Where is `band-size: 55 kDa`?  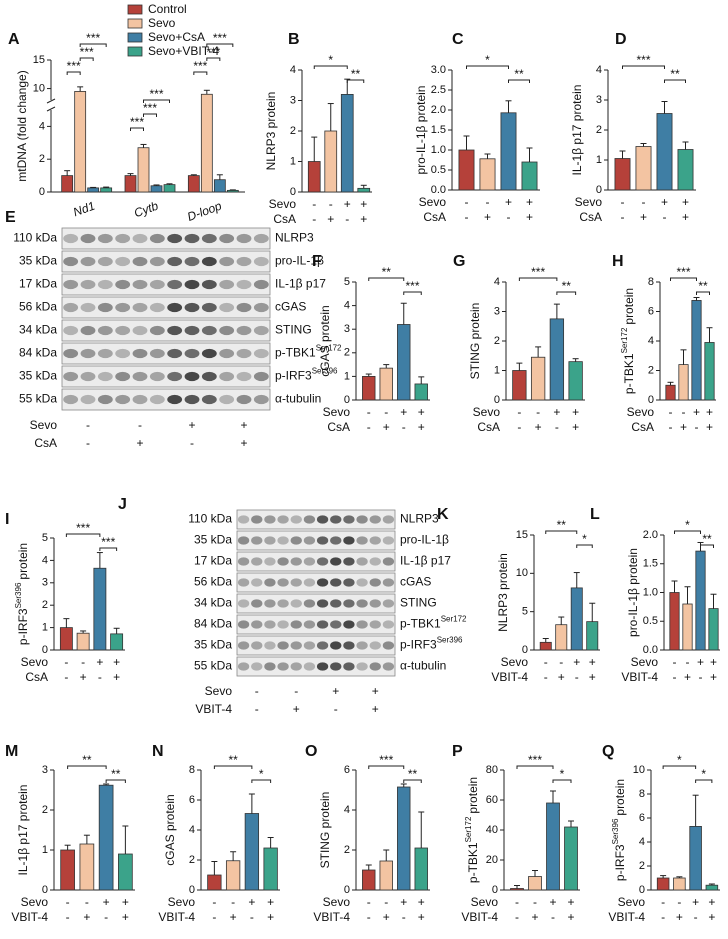 band-size: 55 kDa is located at coordinates (38, 399).